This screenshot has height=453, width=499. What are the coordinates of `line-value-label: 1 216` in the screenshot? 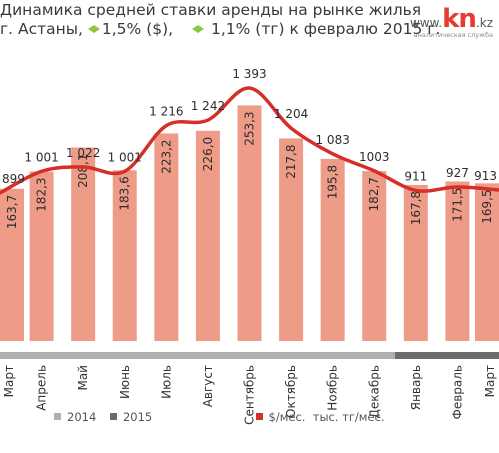 It's located at (166, 112).